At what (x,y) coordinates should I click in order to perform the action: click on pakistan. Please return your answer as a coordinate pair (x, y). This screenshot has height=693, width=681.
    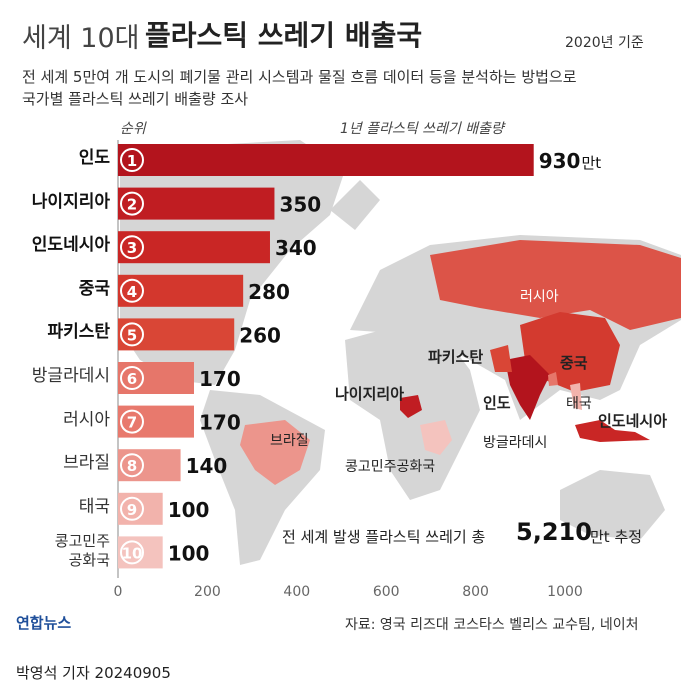
    Looking at the image, I should click on (501, 358).